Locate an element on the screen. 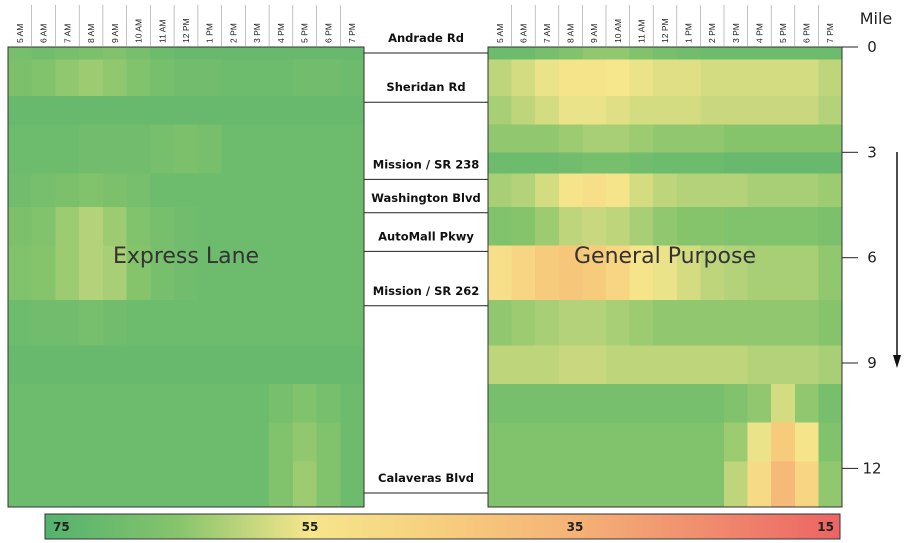 This screenshot has width=904, height=543. direction-arrow-head is located at coordinates (897, 361).